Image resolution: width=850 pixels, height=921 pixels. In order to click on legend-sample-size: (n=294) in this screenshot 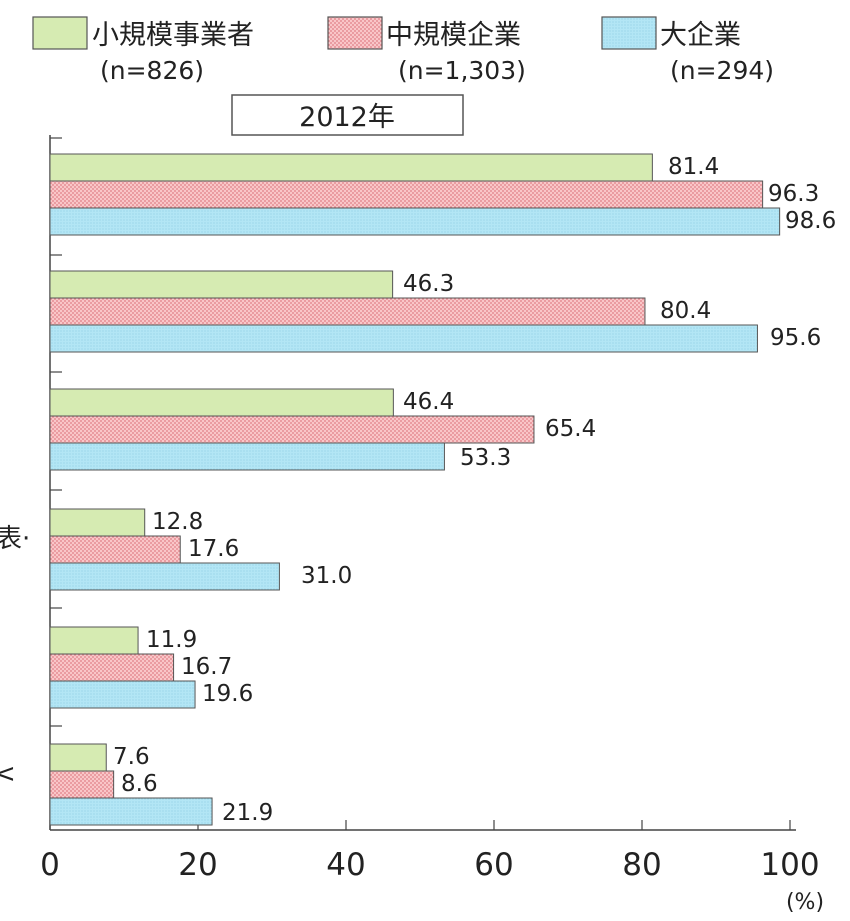, I will do `click(722, 70)`.